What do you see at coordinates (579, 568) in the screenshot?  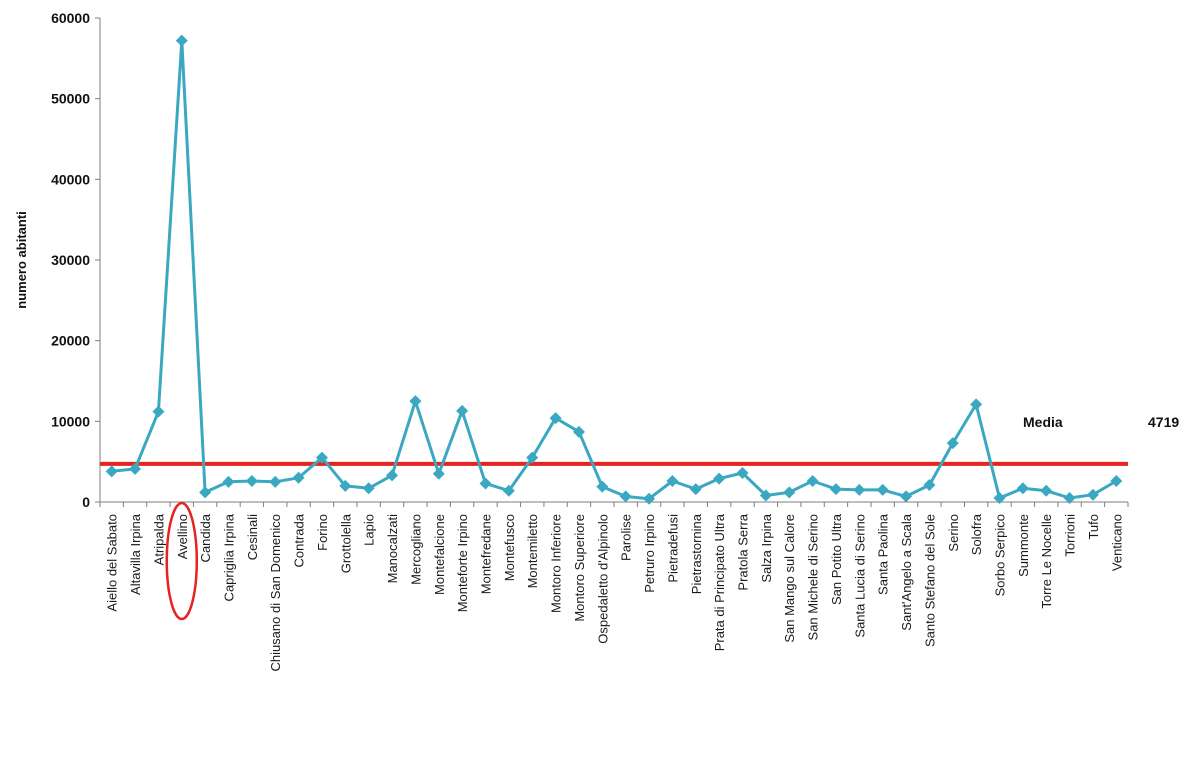 I see `x-tick-label: Montoro Superiore` at bounding box center [579, 568].